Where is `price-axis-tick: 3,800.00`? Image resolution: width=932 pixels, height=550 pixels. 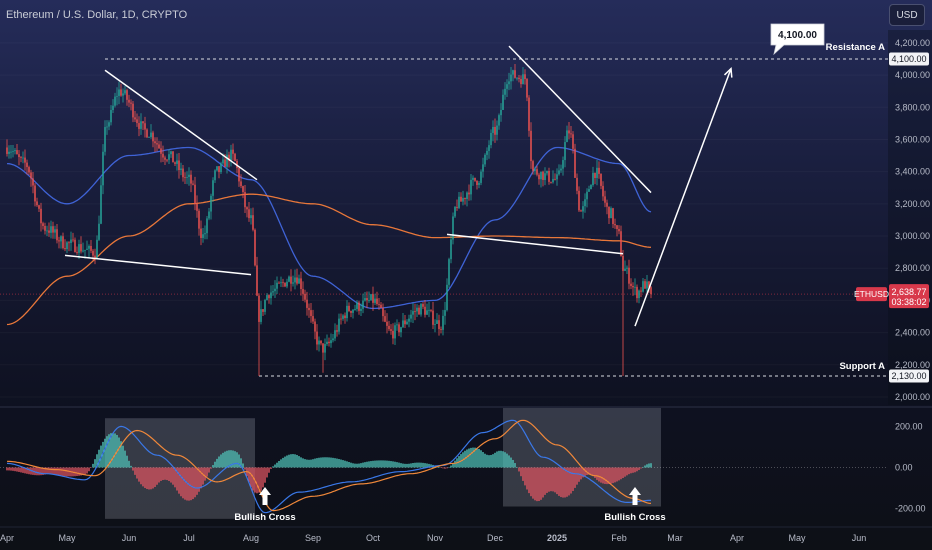
price-axis-tick: 3,800.00 is located at coordinates (912, 107).